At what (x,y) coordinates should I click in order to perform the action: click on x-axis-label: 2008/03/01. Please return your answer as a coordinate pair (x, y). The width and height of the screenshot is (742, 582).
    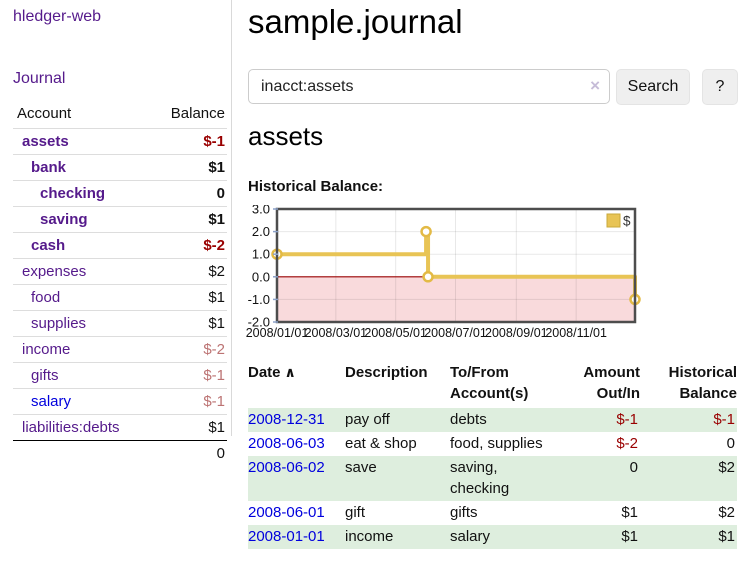
    Looking at the image, I should click on (336, 333).